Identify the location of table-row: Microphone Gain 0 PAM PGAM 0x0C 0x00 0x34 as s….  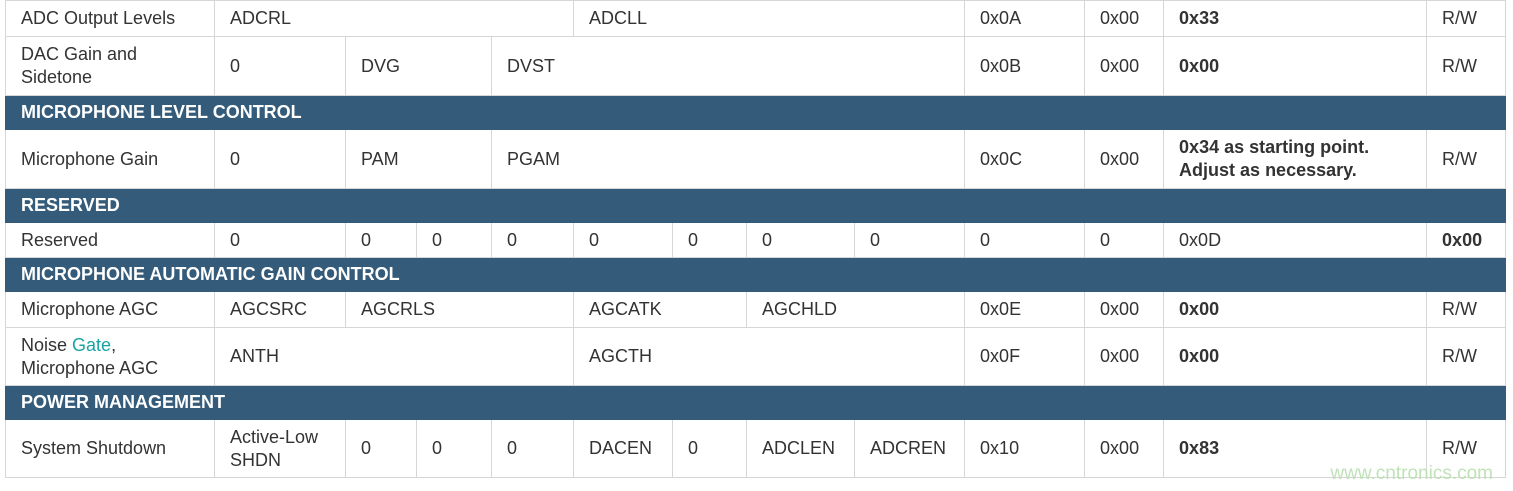
(756, 159).